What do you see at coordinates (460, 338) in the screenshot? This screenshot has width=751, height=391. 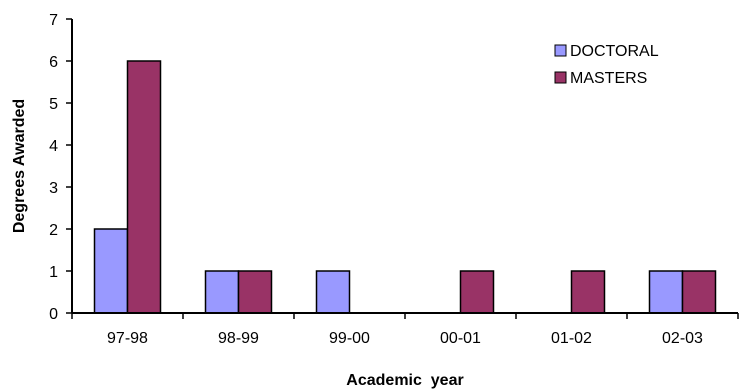 I see `x-tick-label: 00-01` at bounding box center [460, 338].